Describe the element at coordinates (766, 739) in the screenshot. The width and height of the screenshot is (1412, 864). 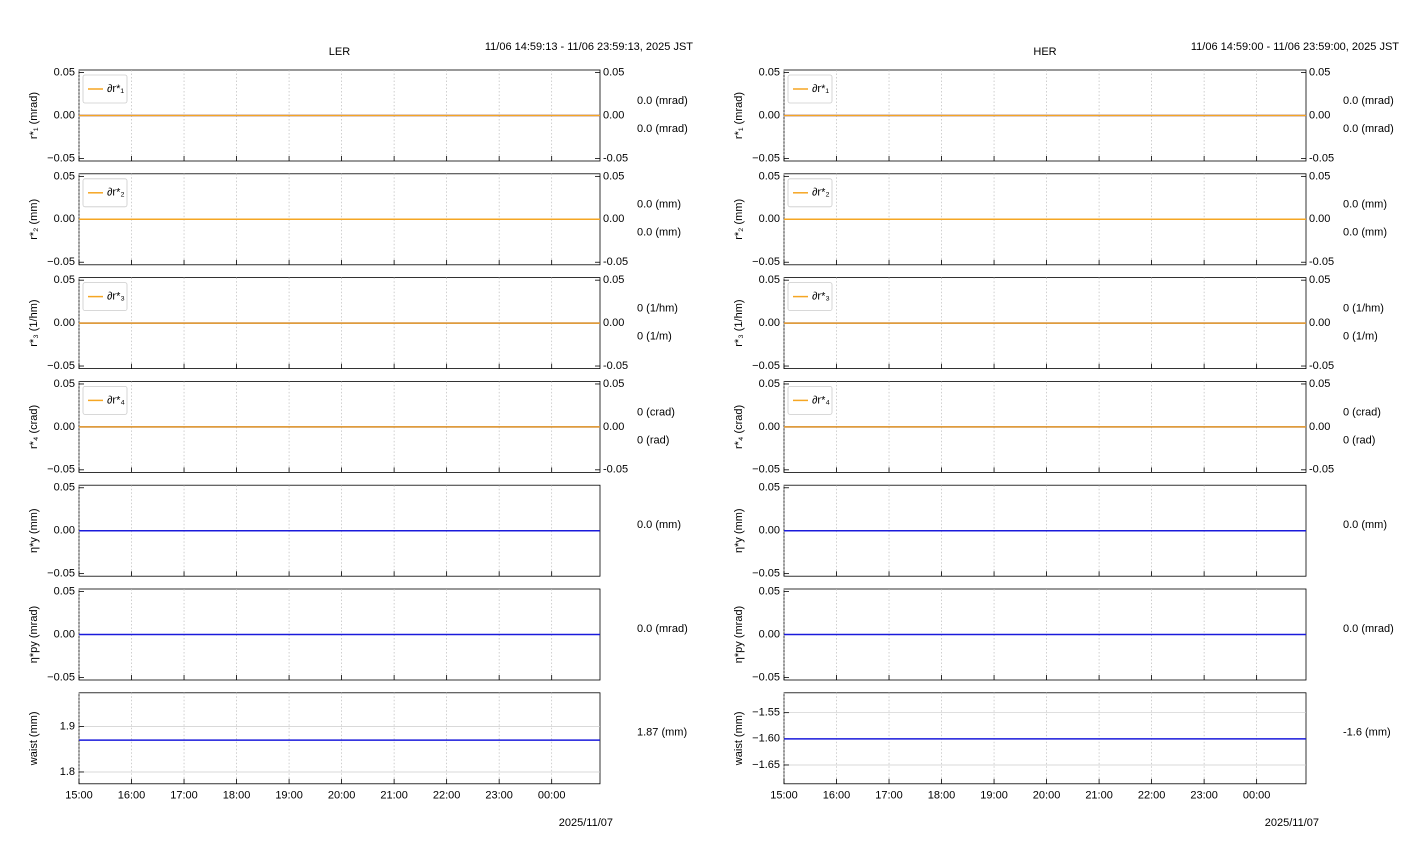
I see `y-tick-label: −1.60` at that location.